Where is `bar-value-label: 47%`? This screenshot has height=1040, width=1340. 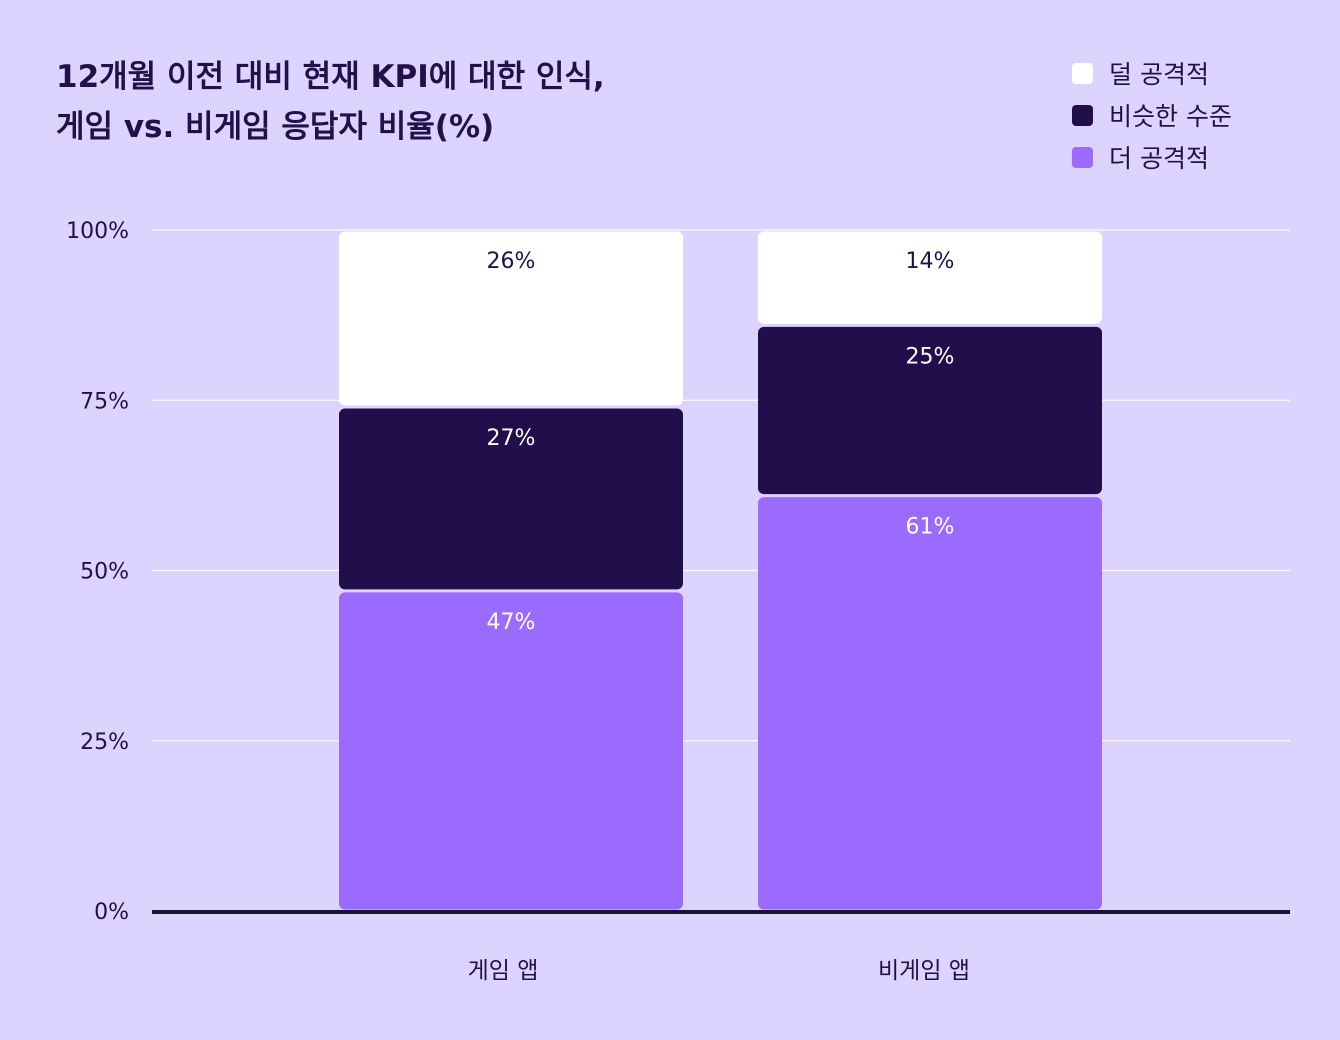
bar-value-label: 47% is located at coordinates (511, 622).